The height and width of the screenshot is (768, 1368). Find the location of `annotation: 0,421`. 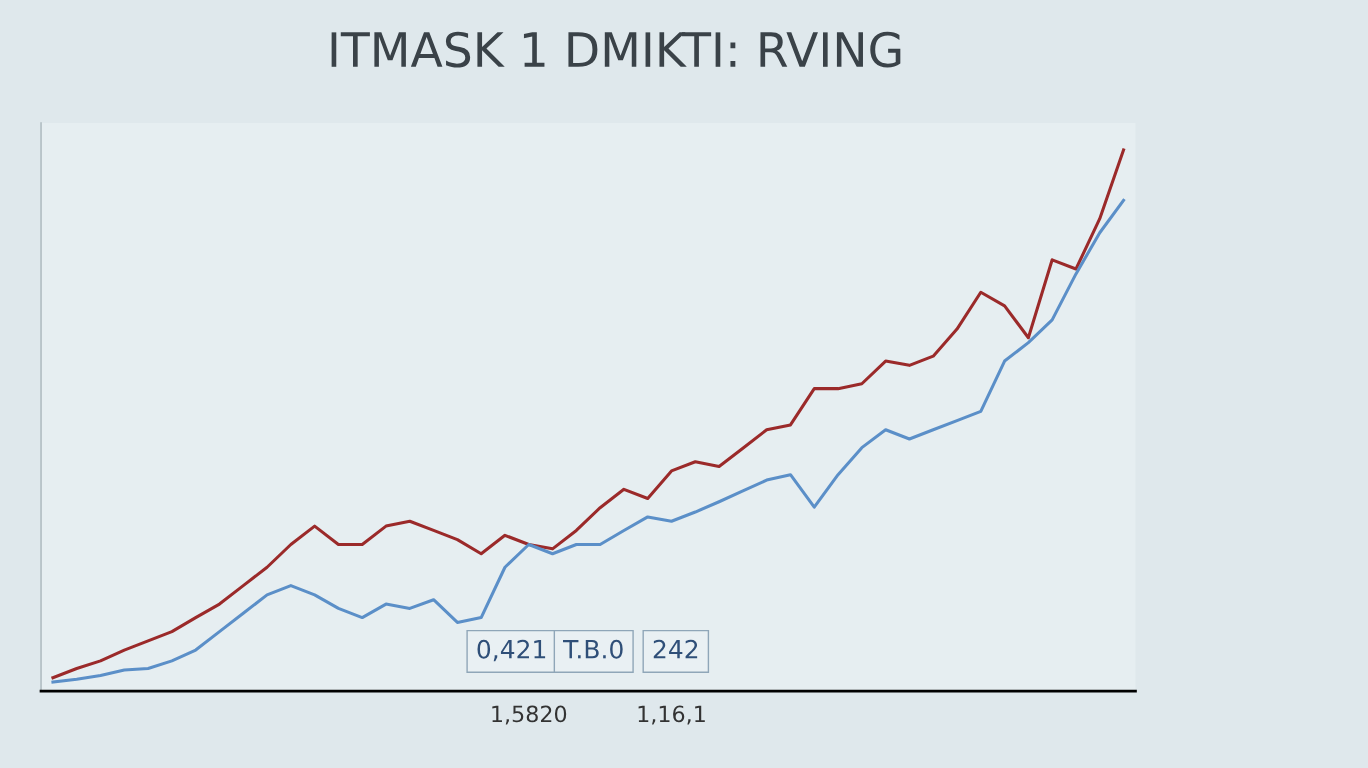

annotation: 0,421 is located at coordinates (511, 650).